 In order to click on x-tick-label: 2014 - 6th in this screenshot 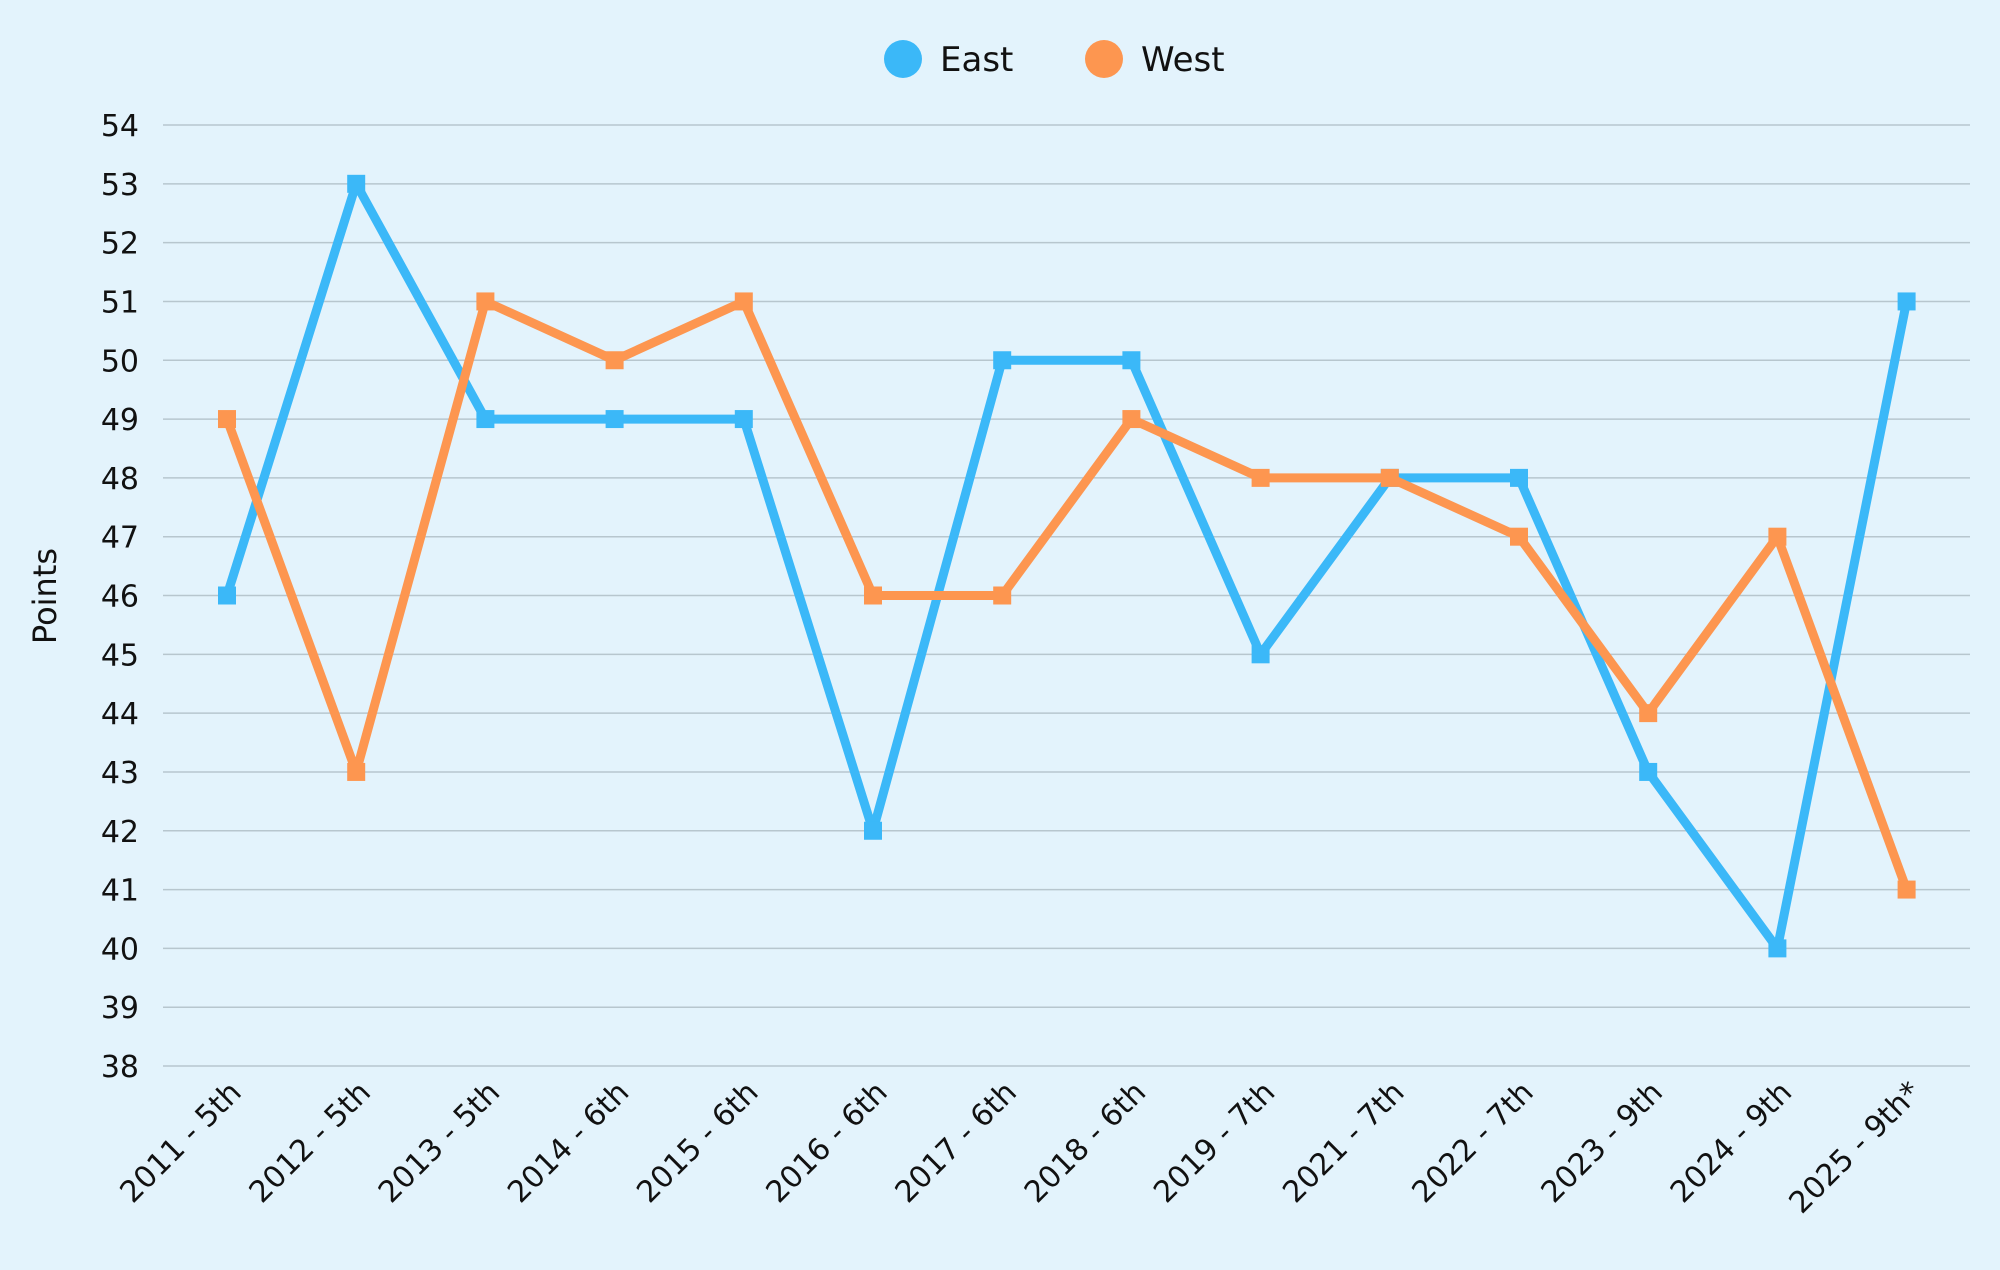, I will do `click(568, 1142)`.